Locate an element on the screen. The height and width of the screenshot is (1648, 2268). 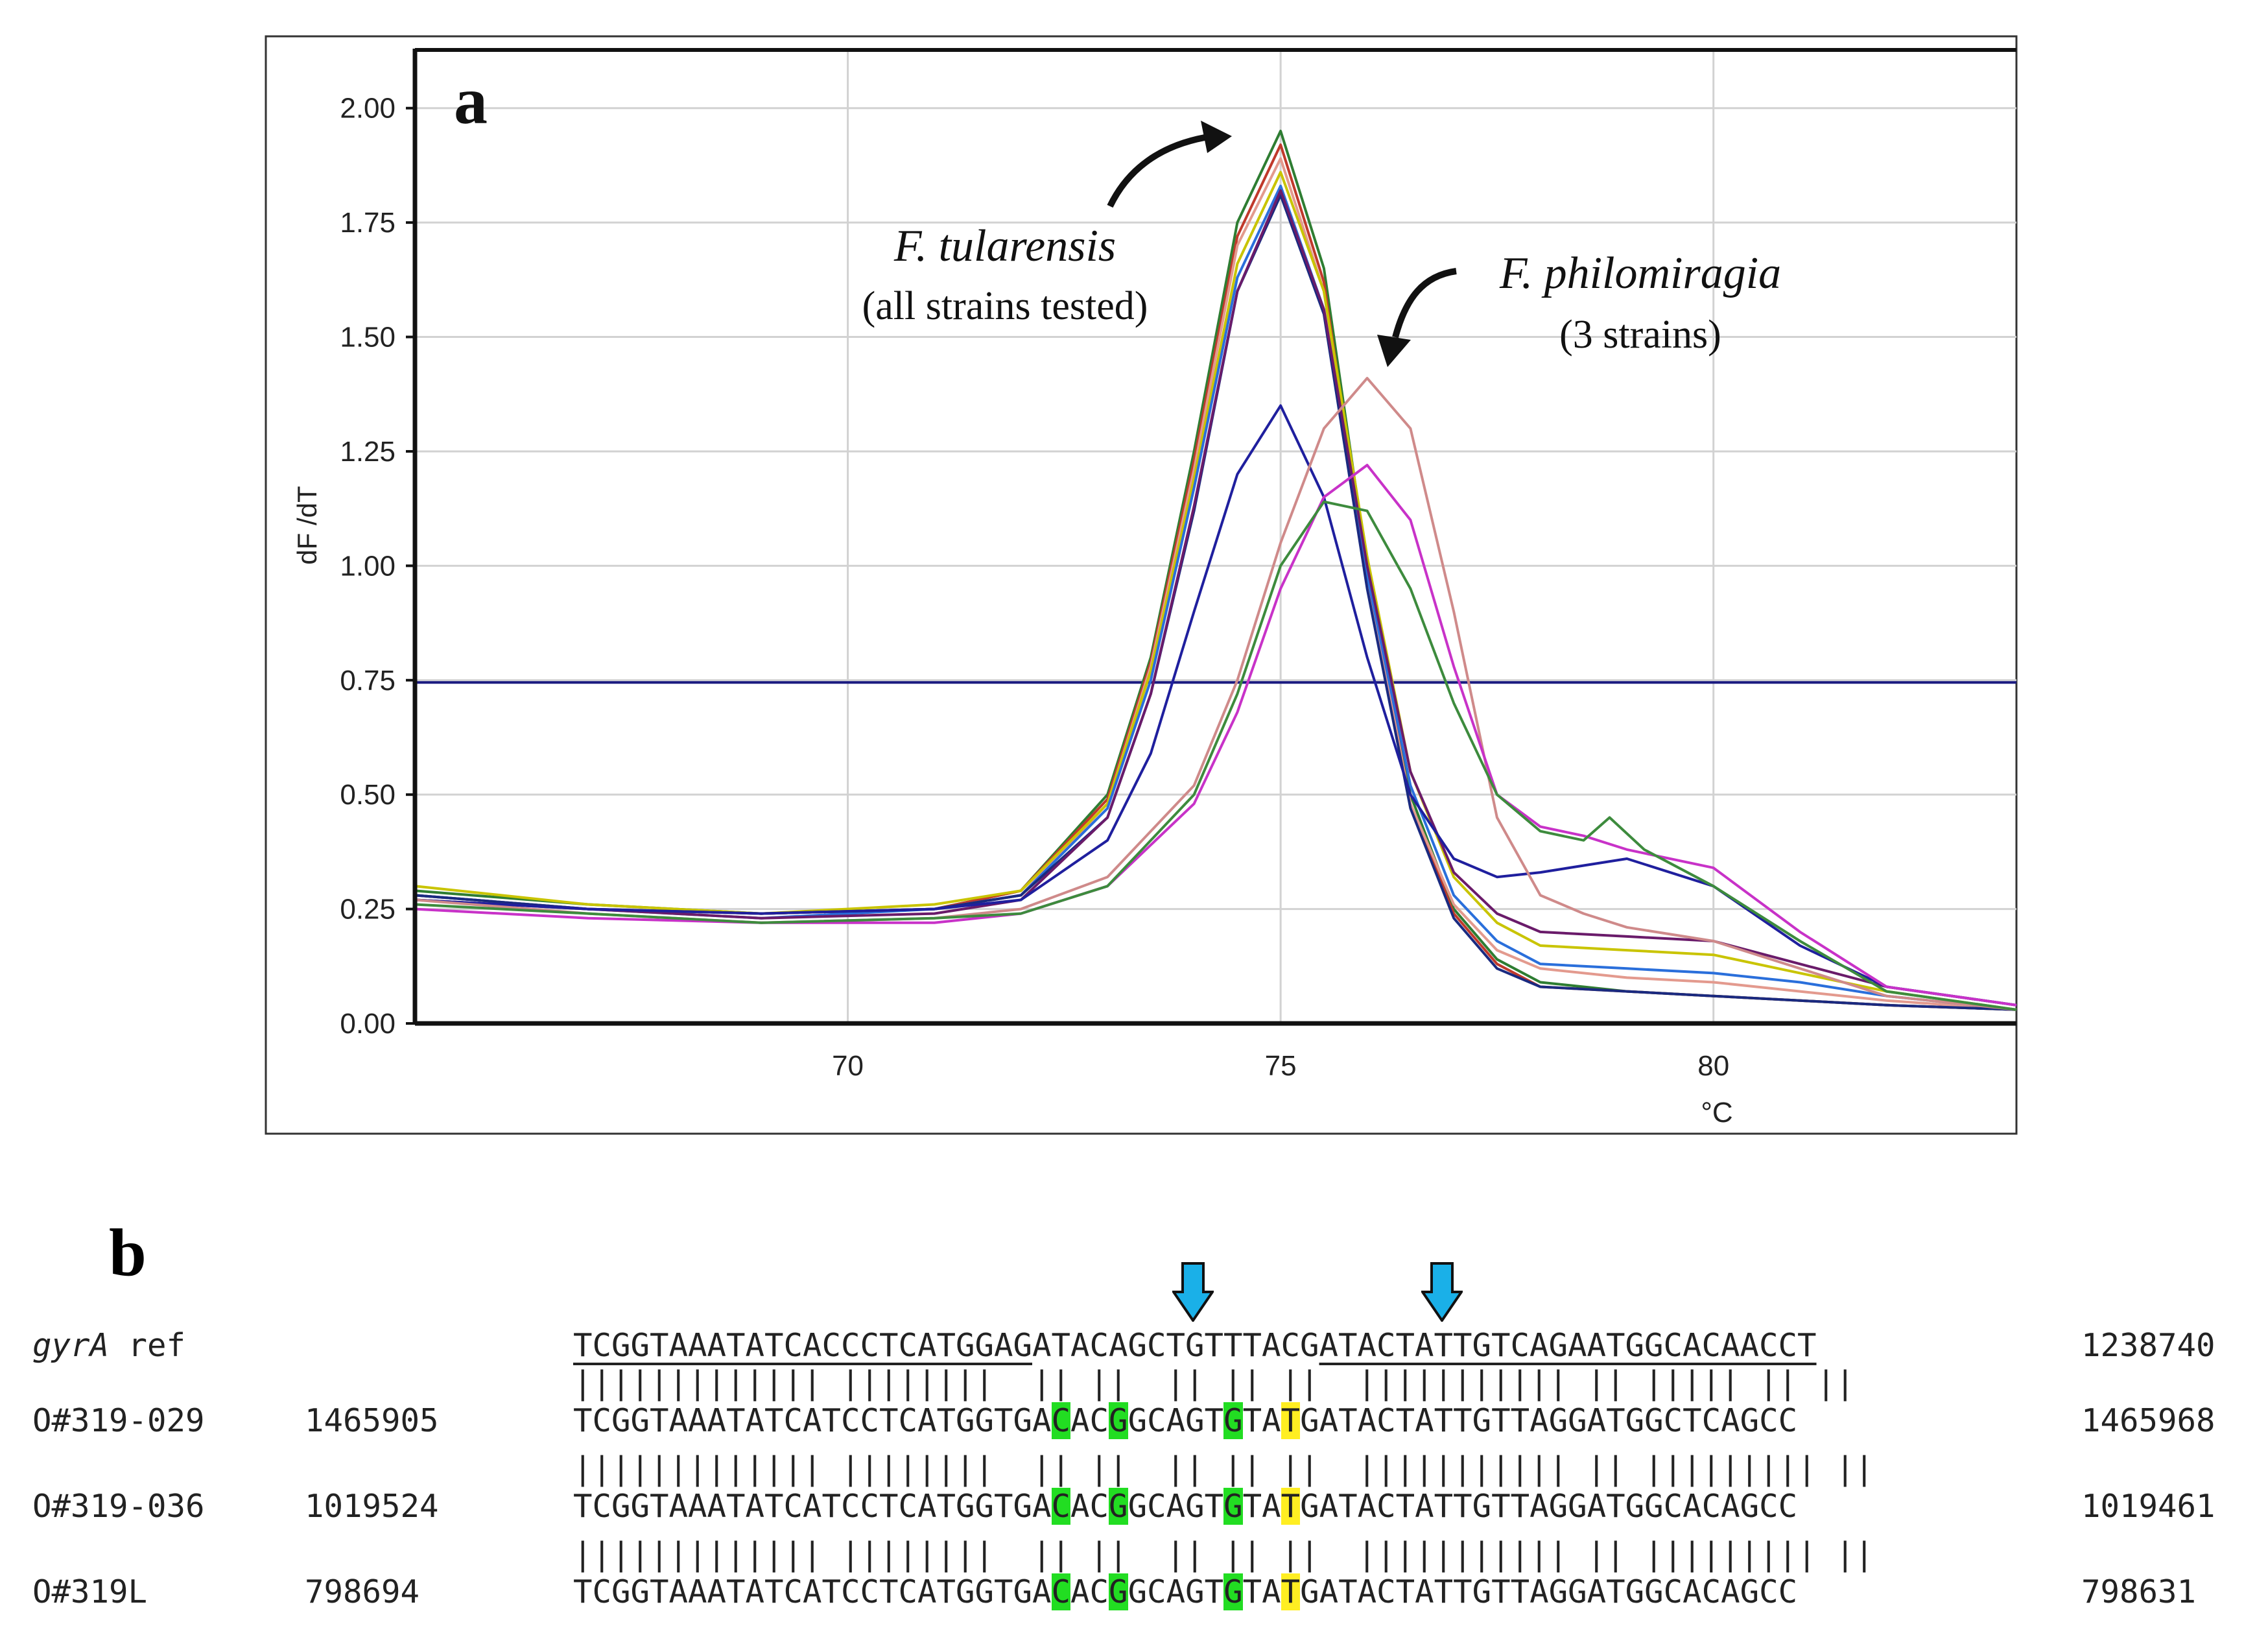
tularensis-arrowhead-icon is located at coordinates (1216, 137).